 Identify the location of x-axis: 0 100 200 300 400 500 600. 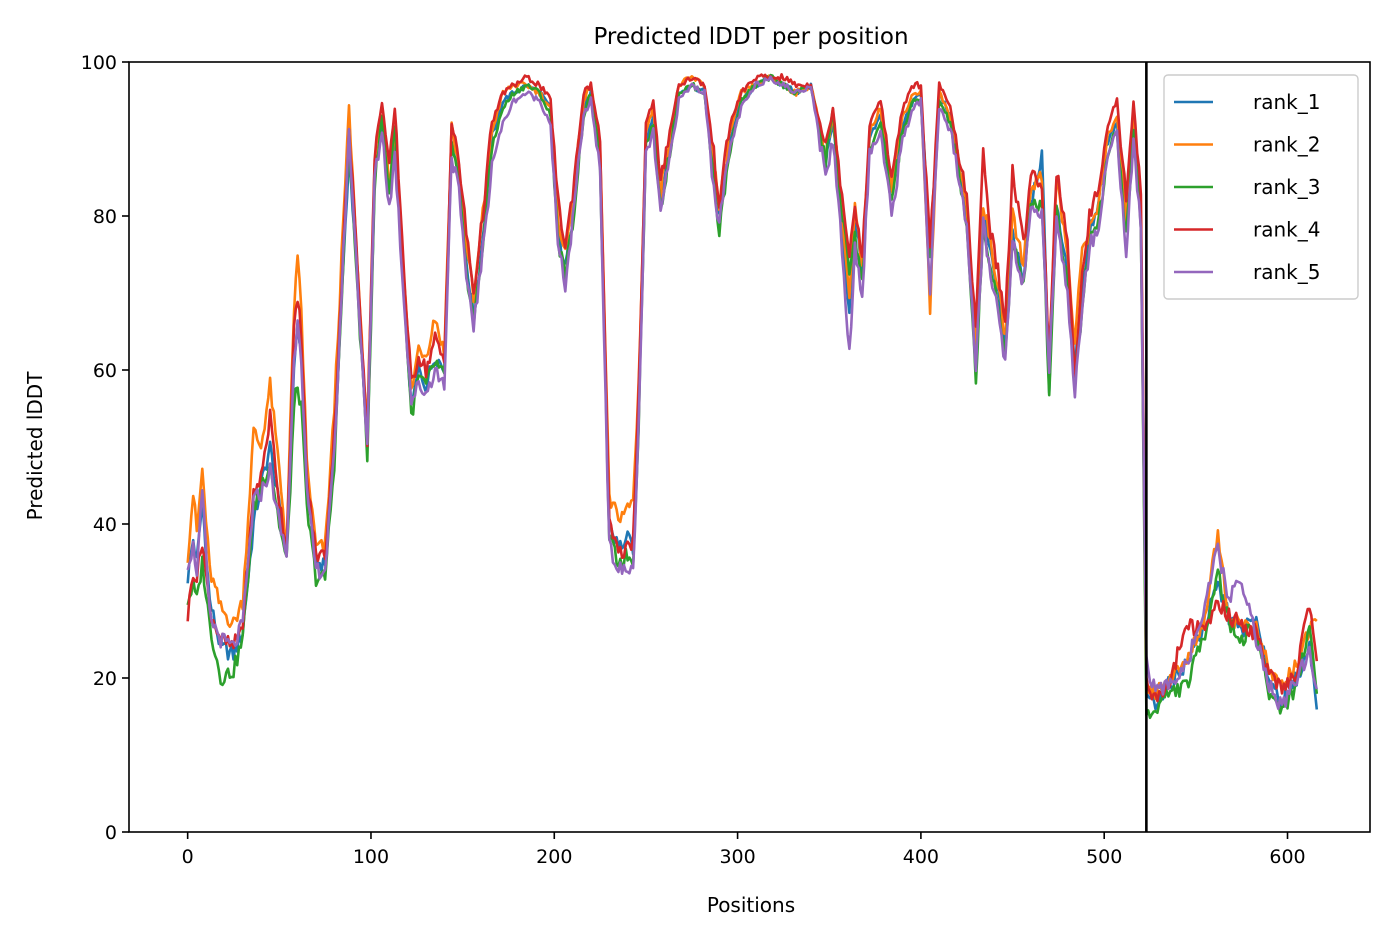
(744, 850).